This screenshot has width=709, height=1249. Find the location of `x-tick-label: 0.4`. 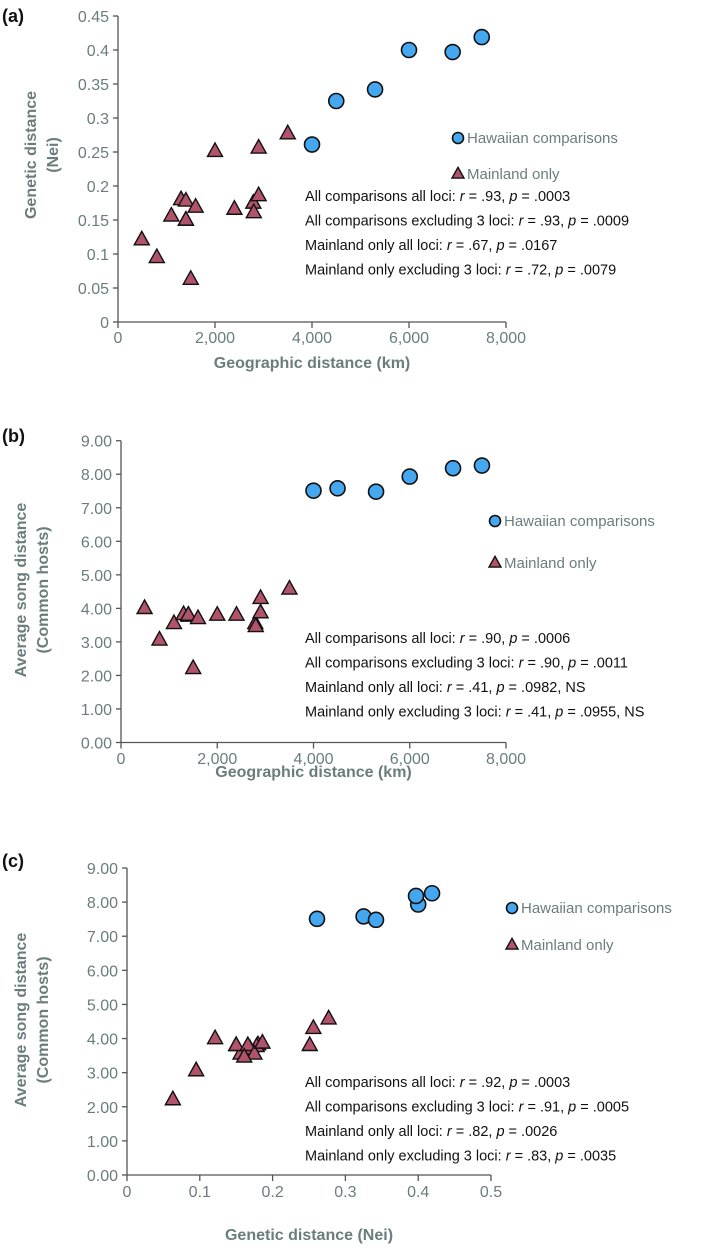

x-tick-label: 0.4 is located at coordinates (418, 1192).